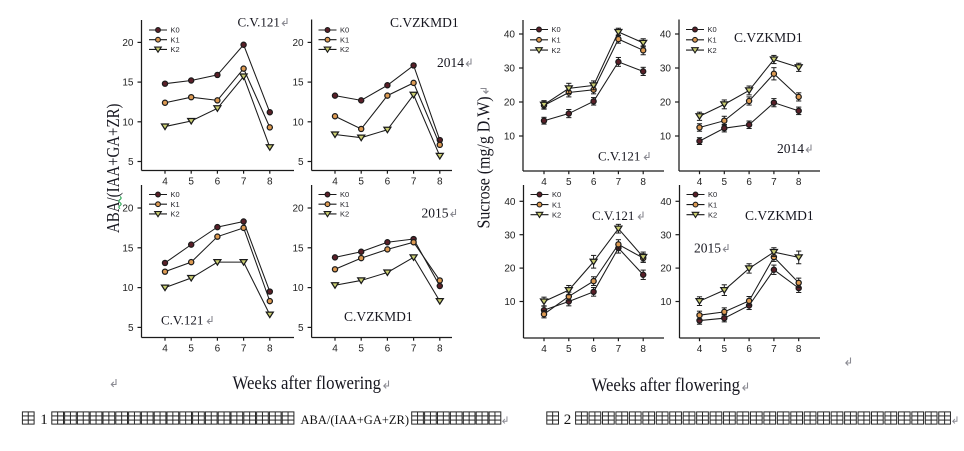  Describe the element at coordinates (484, 162) in the screenshot. I see `svg-text: Sucrose (mg/g D.W)` at that location.